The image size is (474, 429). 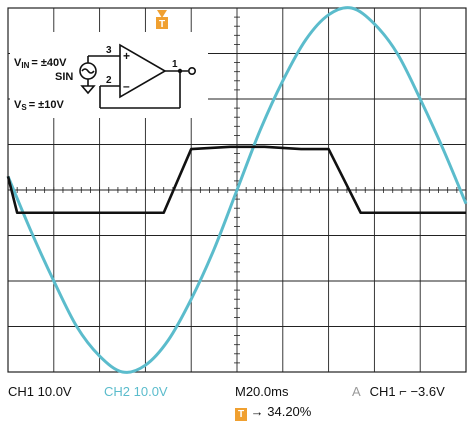 What do you see at coordinates (403, 391) in the screenshot?
I see `trigger-slope-icon: ⌐` at bounding box center [403, 391].